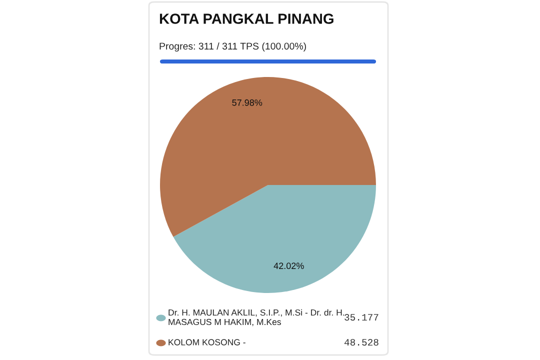  What do you see at coordinates (361, 342) in the screenshot?
I see `data-label: 48.528` at bounding box center [361, 342].